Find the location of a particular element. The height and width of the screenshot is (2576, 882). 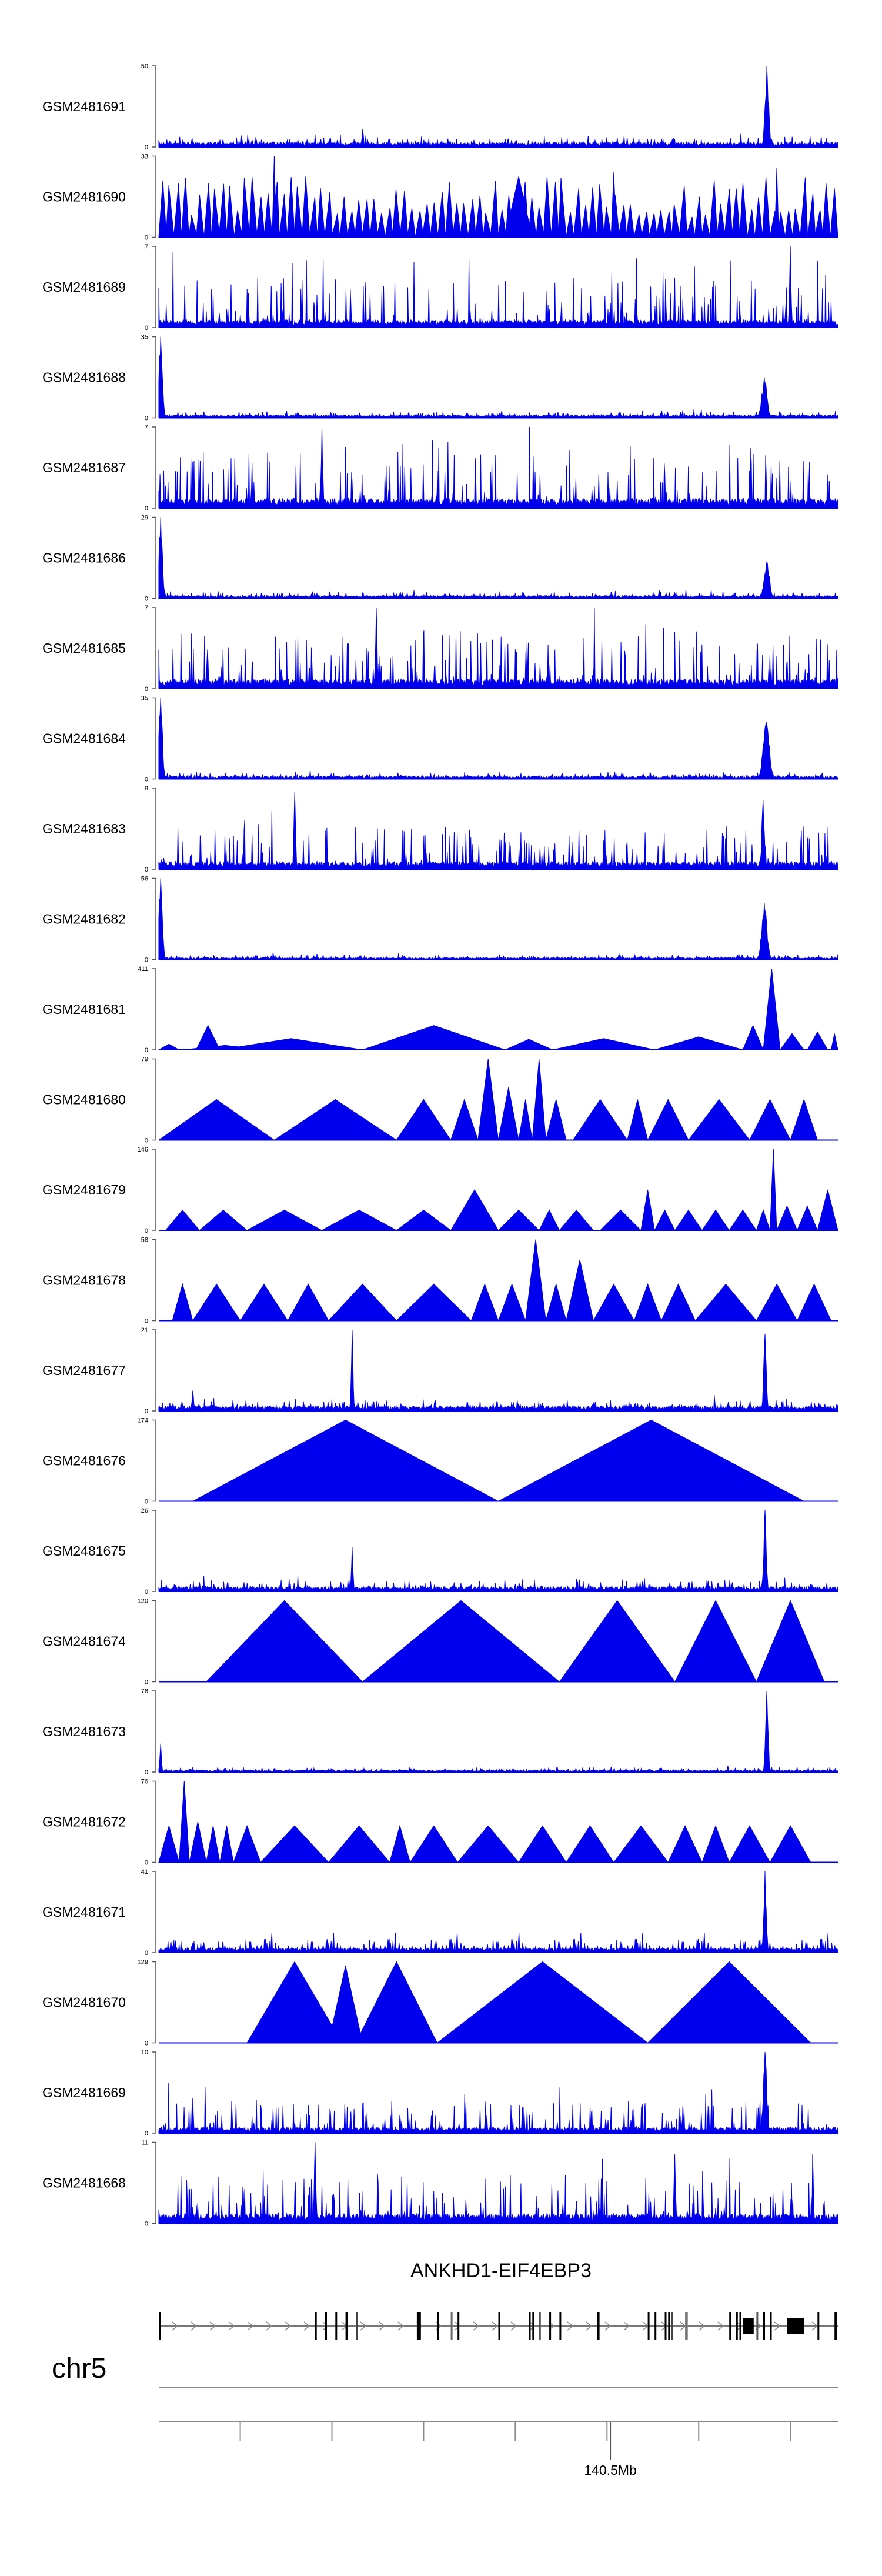

track-GSM2481687: GSM2481687 7 0 is located at coordinates (440, 468).